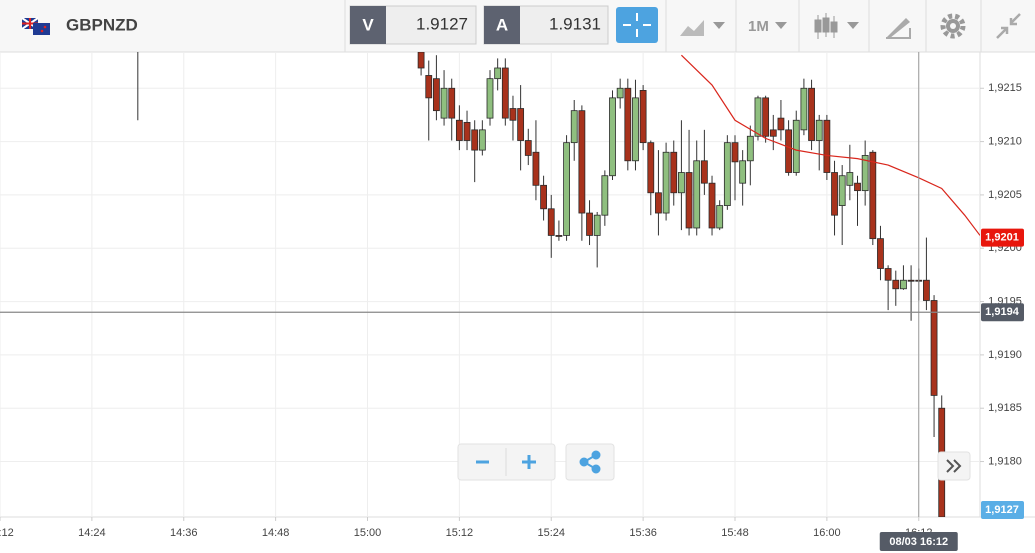  What do you see at coordinates (551, 533) in the screenshot?
I see `x-tick-label: 15:24` at bounding box center [551, 533].